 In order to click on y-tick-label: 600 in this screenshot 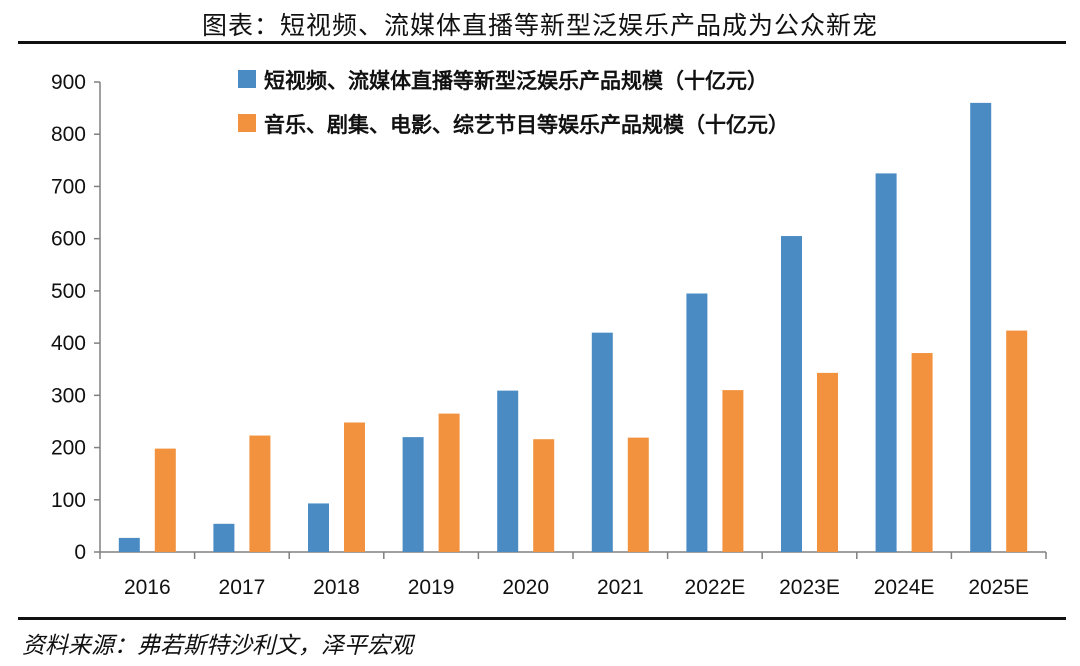, I will do `click(68, 239)`.